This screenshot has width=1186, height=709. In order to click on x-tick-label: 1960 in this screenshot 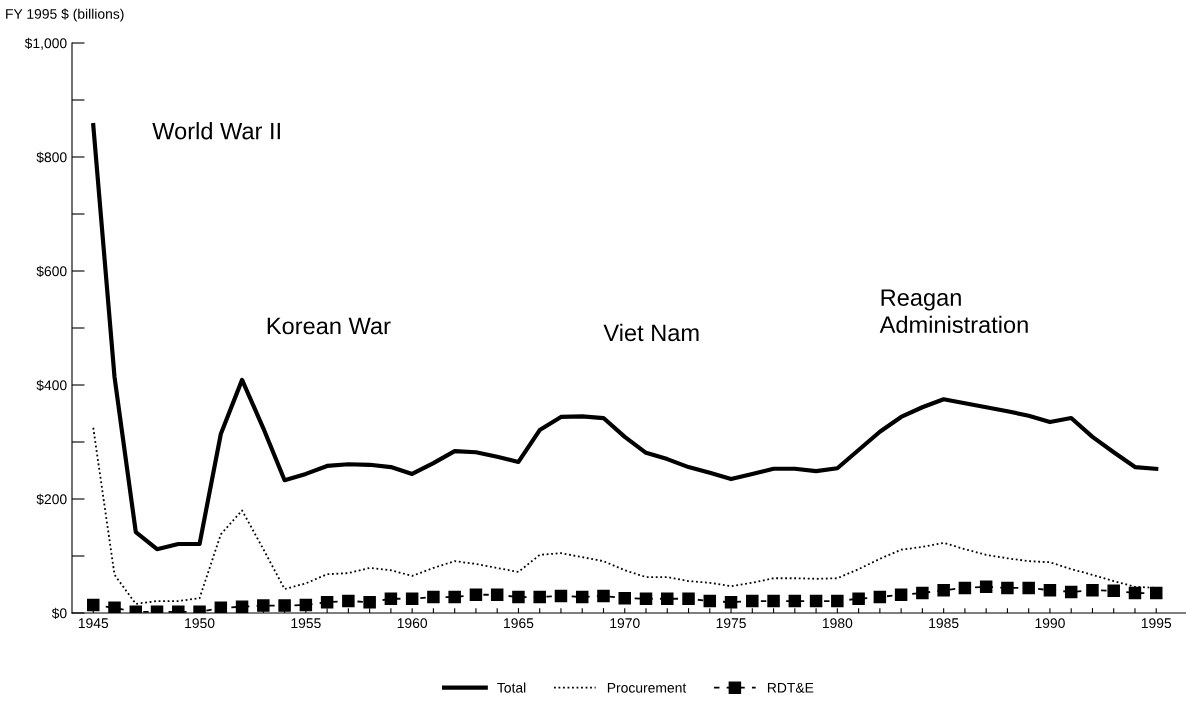, I will do `click(412, 623)`.